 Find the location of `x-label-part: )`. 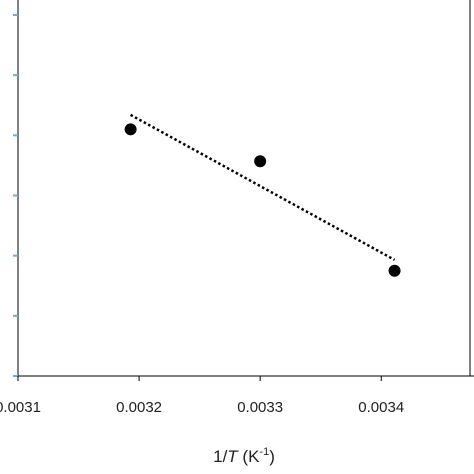

x-label-part: ) is located at coordinates (272, 456).